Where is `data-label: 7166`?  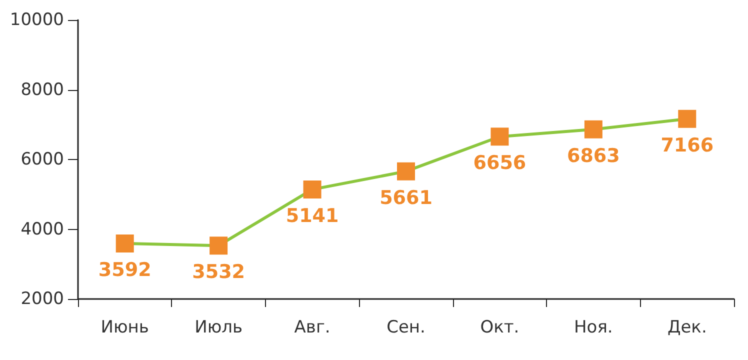
data-label: 7166 is located at coordinates (687, 145).